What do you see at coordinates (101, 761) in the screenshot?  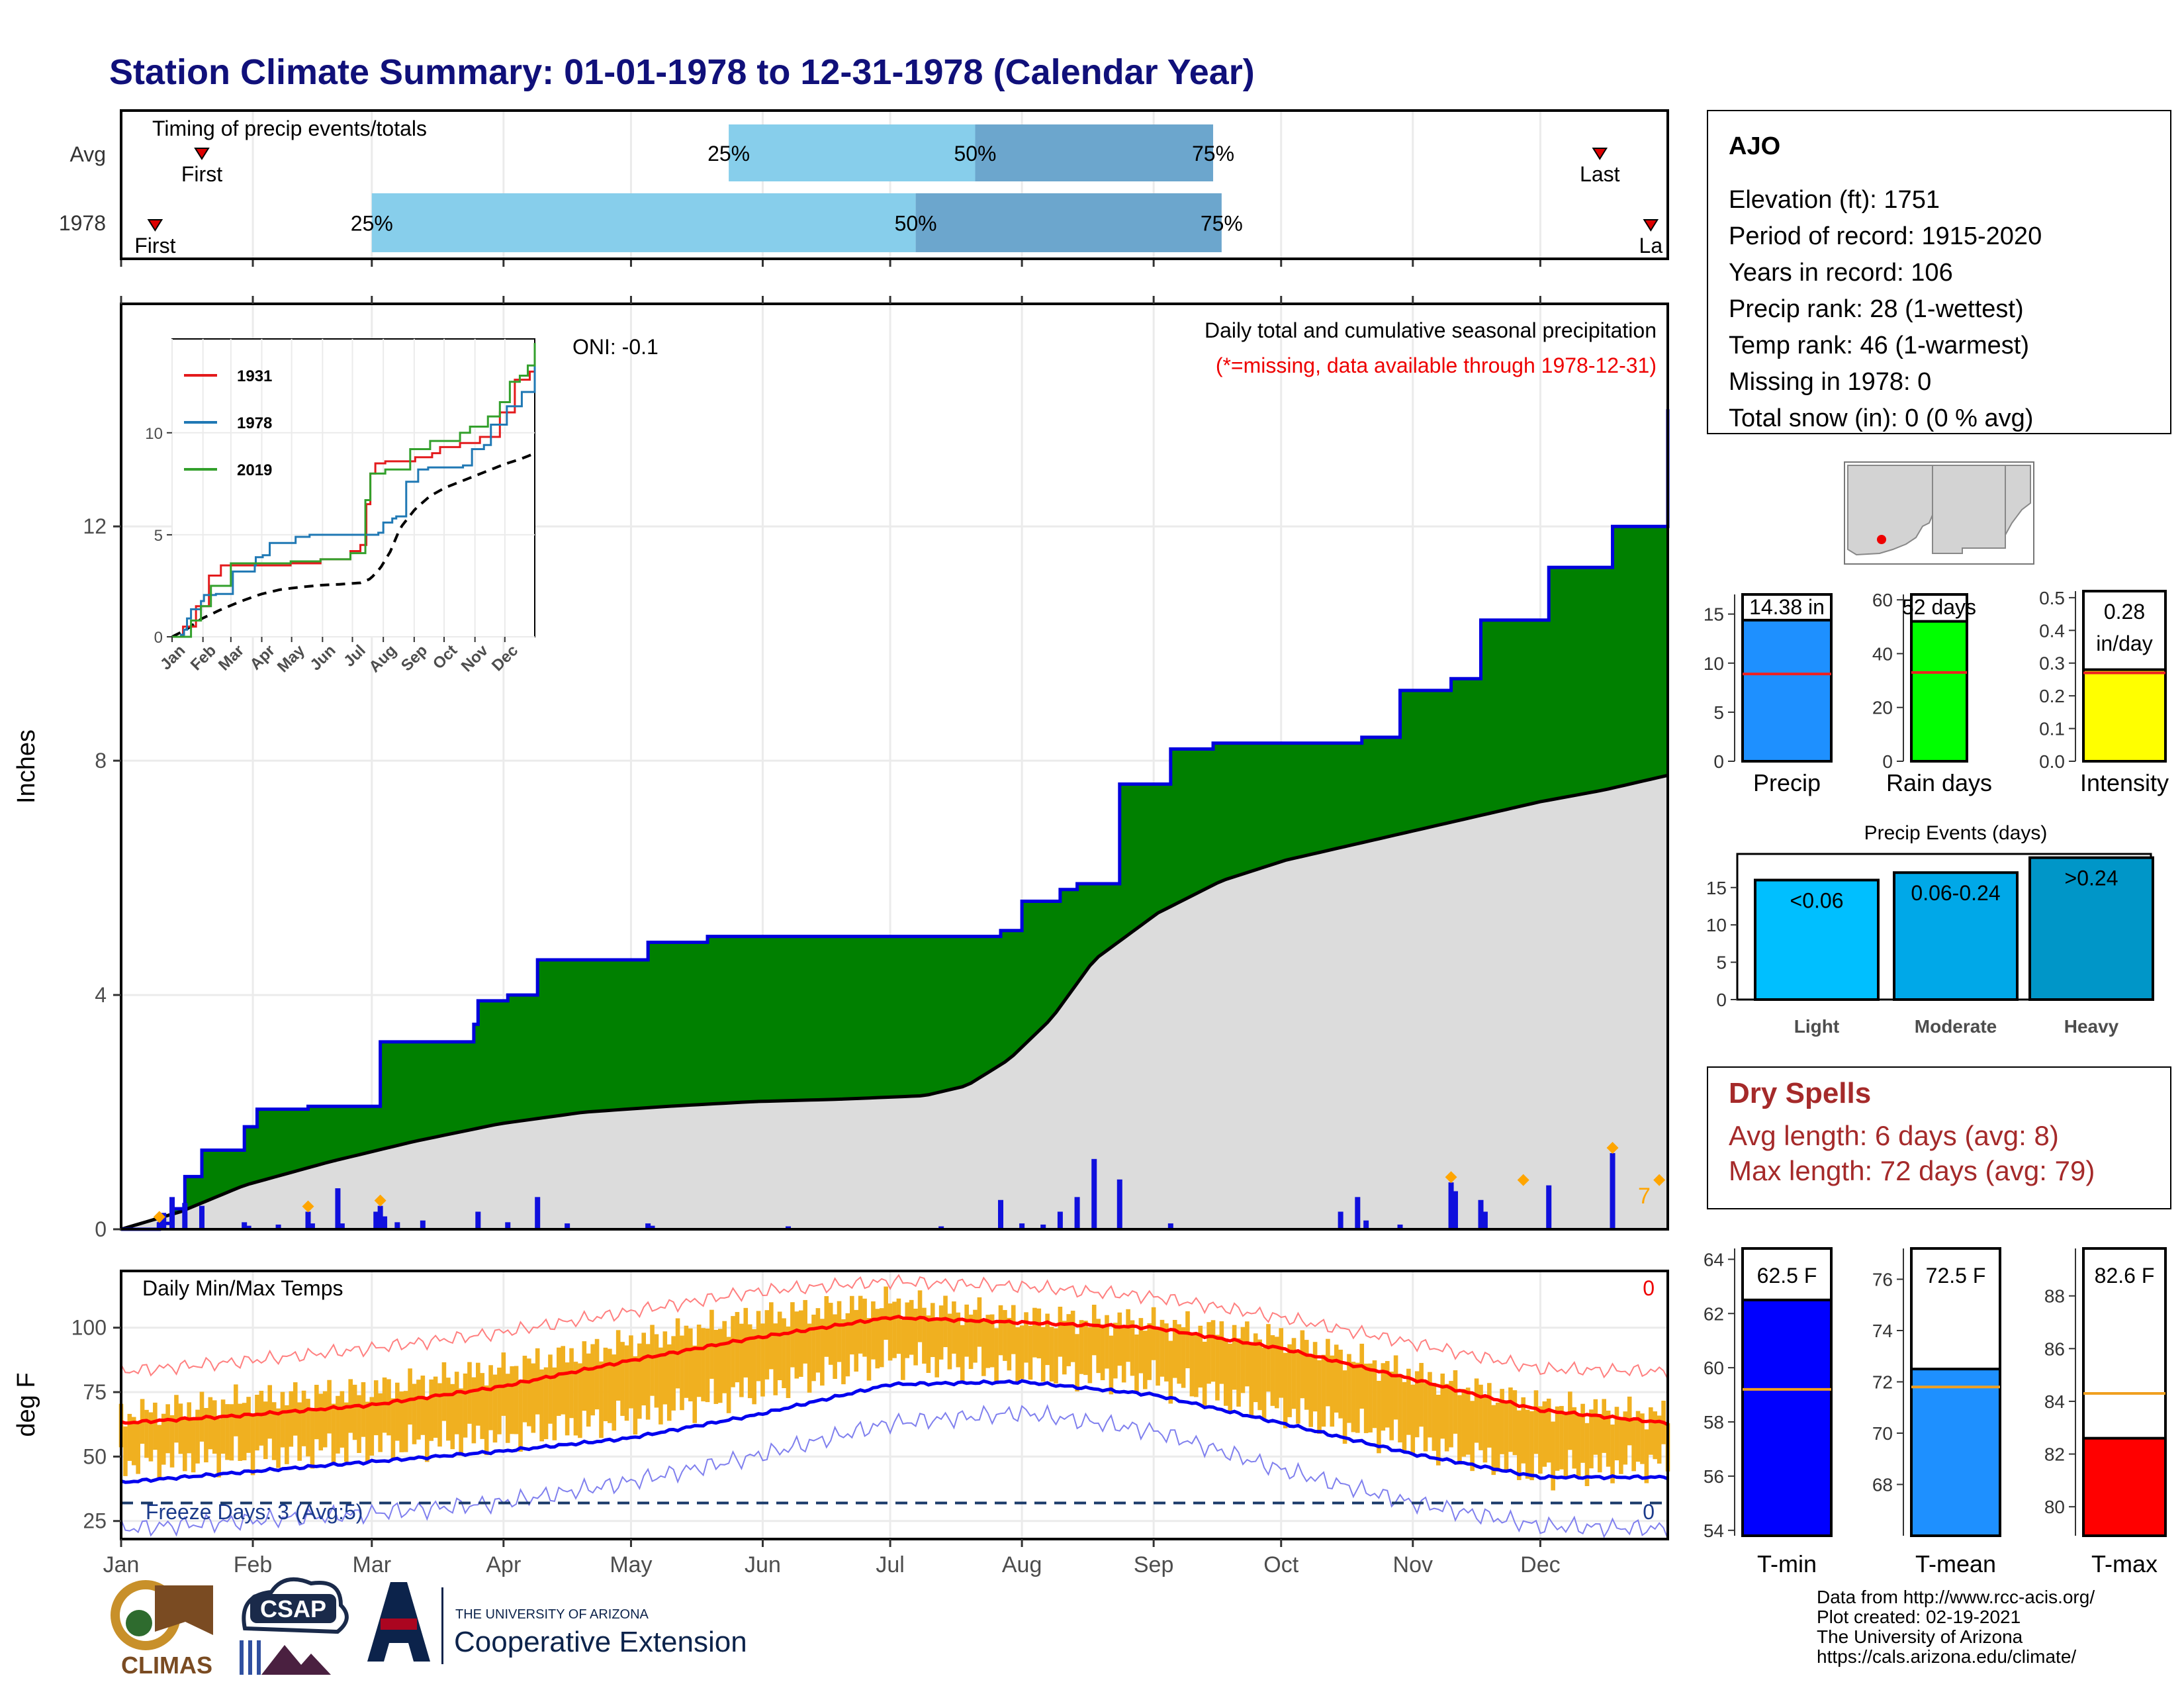 I see `precip-y-tick-label: 8` at bounding box center [101, 761].